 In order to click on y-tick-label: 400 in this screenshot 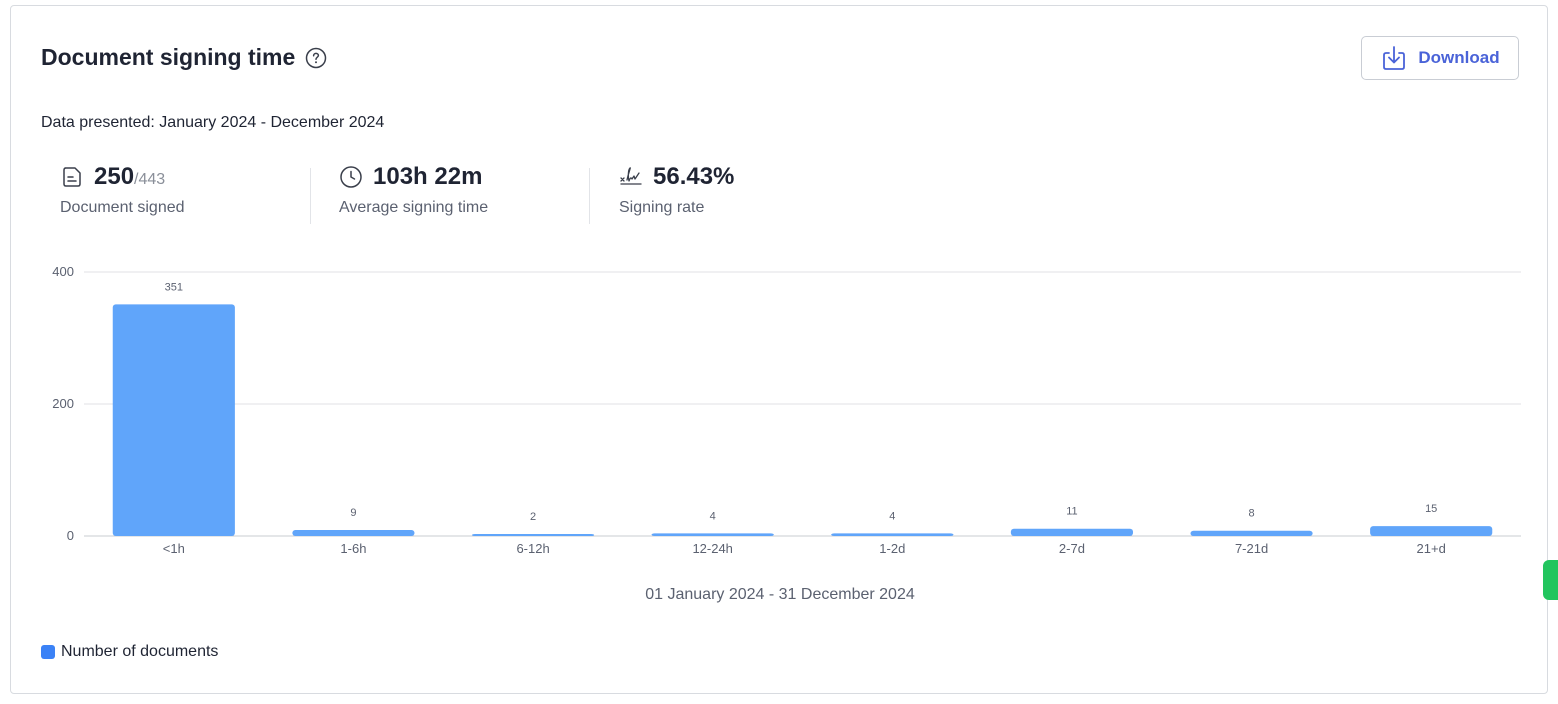, I will do `click(63, 271)`.